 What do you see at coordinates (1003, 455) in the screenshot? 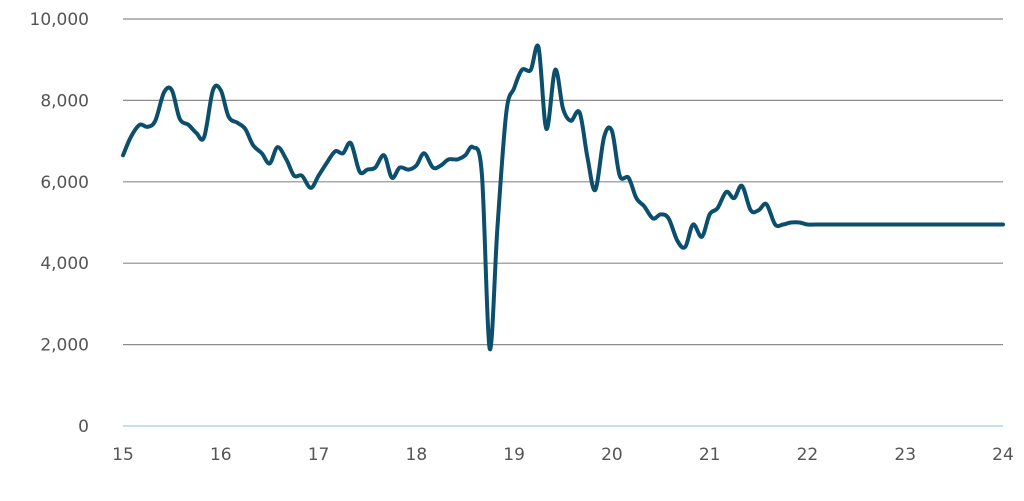
I see `x-tick-label: 24` at bounding box center [1003, 455].